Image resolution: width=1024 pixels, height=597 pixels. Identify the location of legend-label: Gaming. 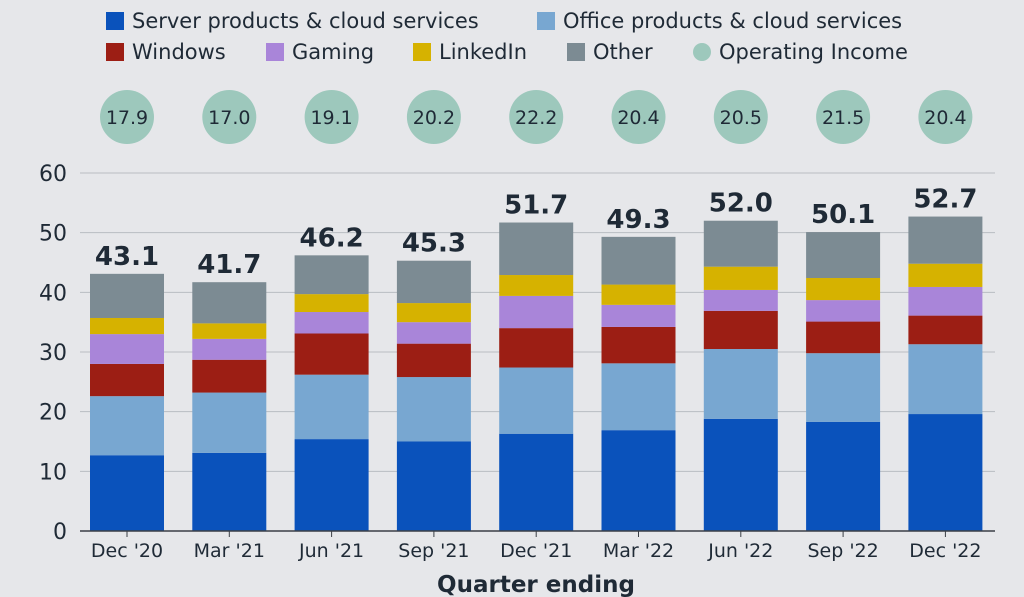
(333, 52).